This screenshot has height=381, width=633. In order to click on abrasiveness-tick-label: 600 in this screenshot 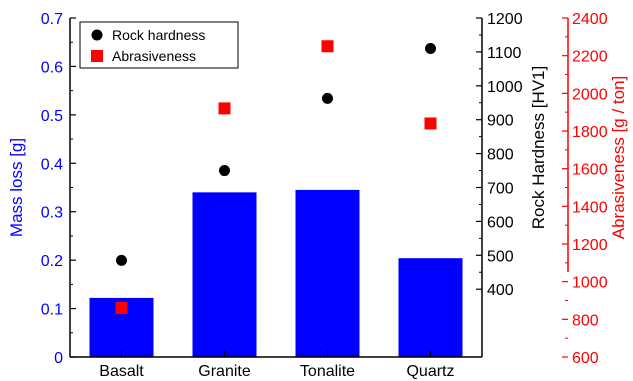, I will do `click(585, 358)`.